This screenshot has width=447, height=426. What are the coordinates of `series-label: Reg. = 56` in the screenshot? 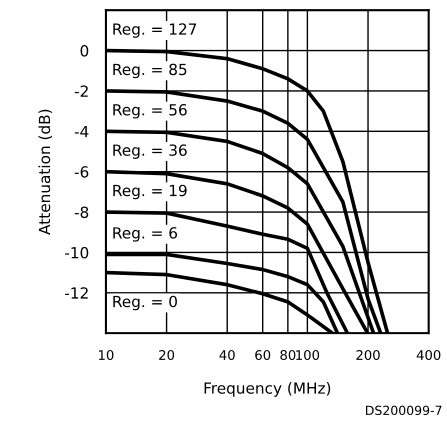 It's located at (150, 111).